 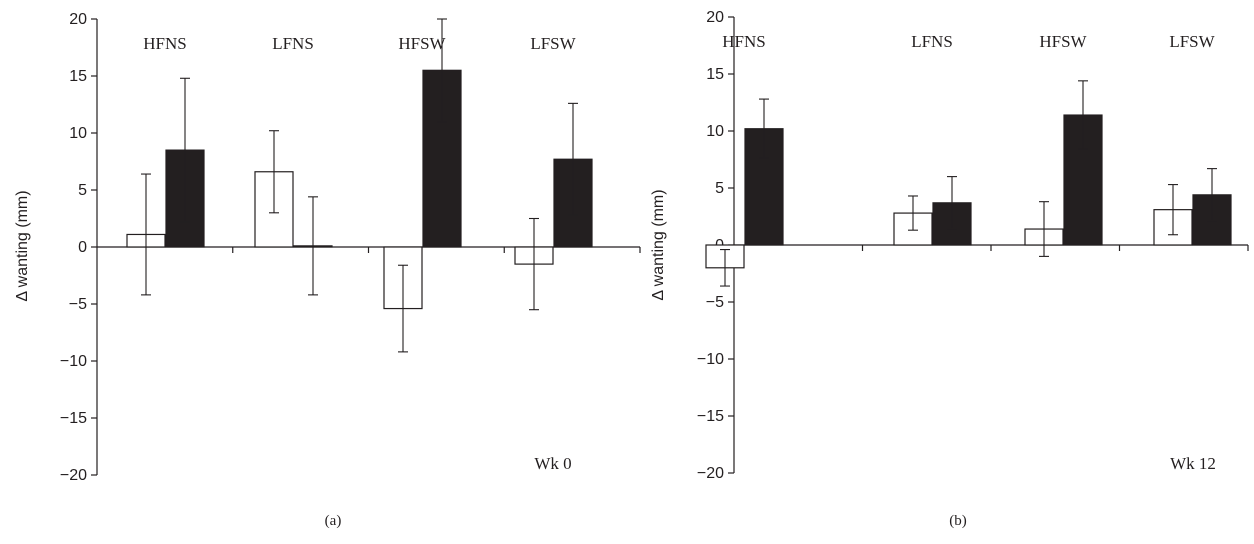 What do you see at coordinates (82, 247) in the screenshot?
I see `y-tick-label: 0` at bounding box center [82, 247].